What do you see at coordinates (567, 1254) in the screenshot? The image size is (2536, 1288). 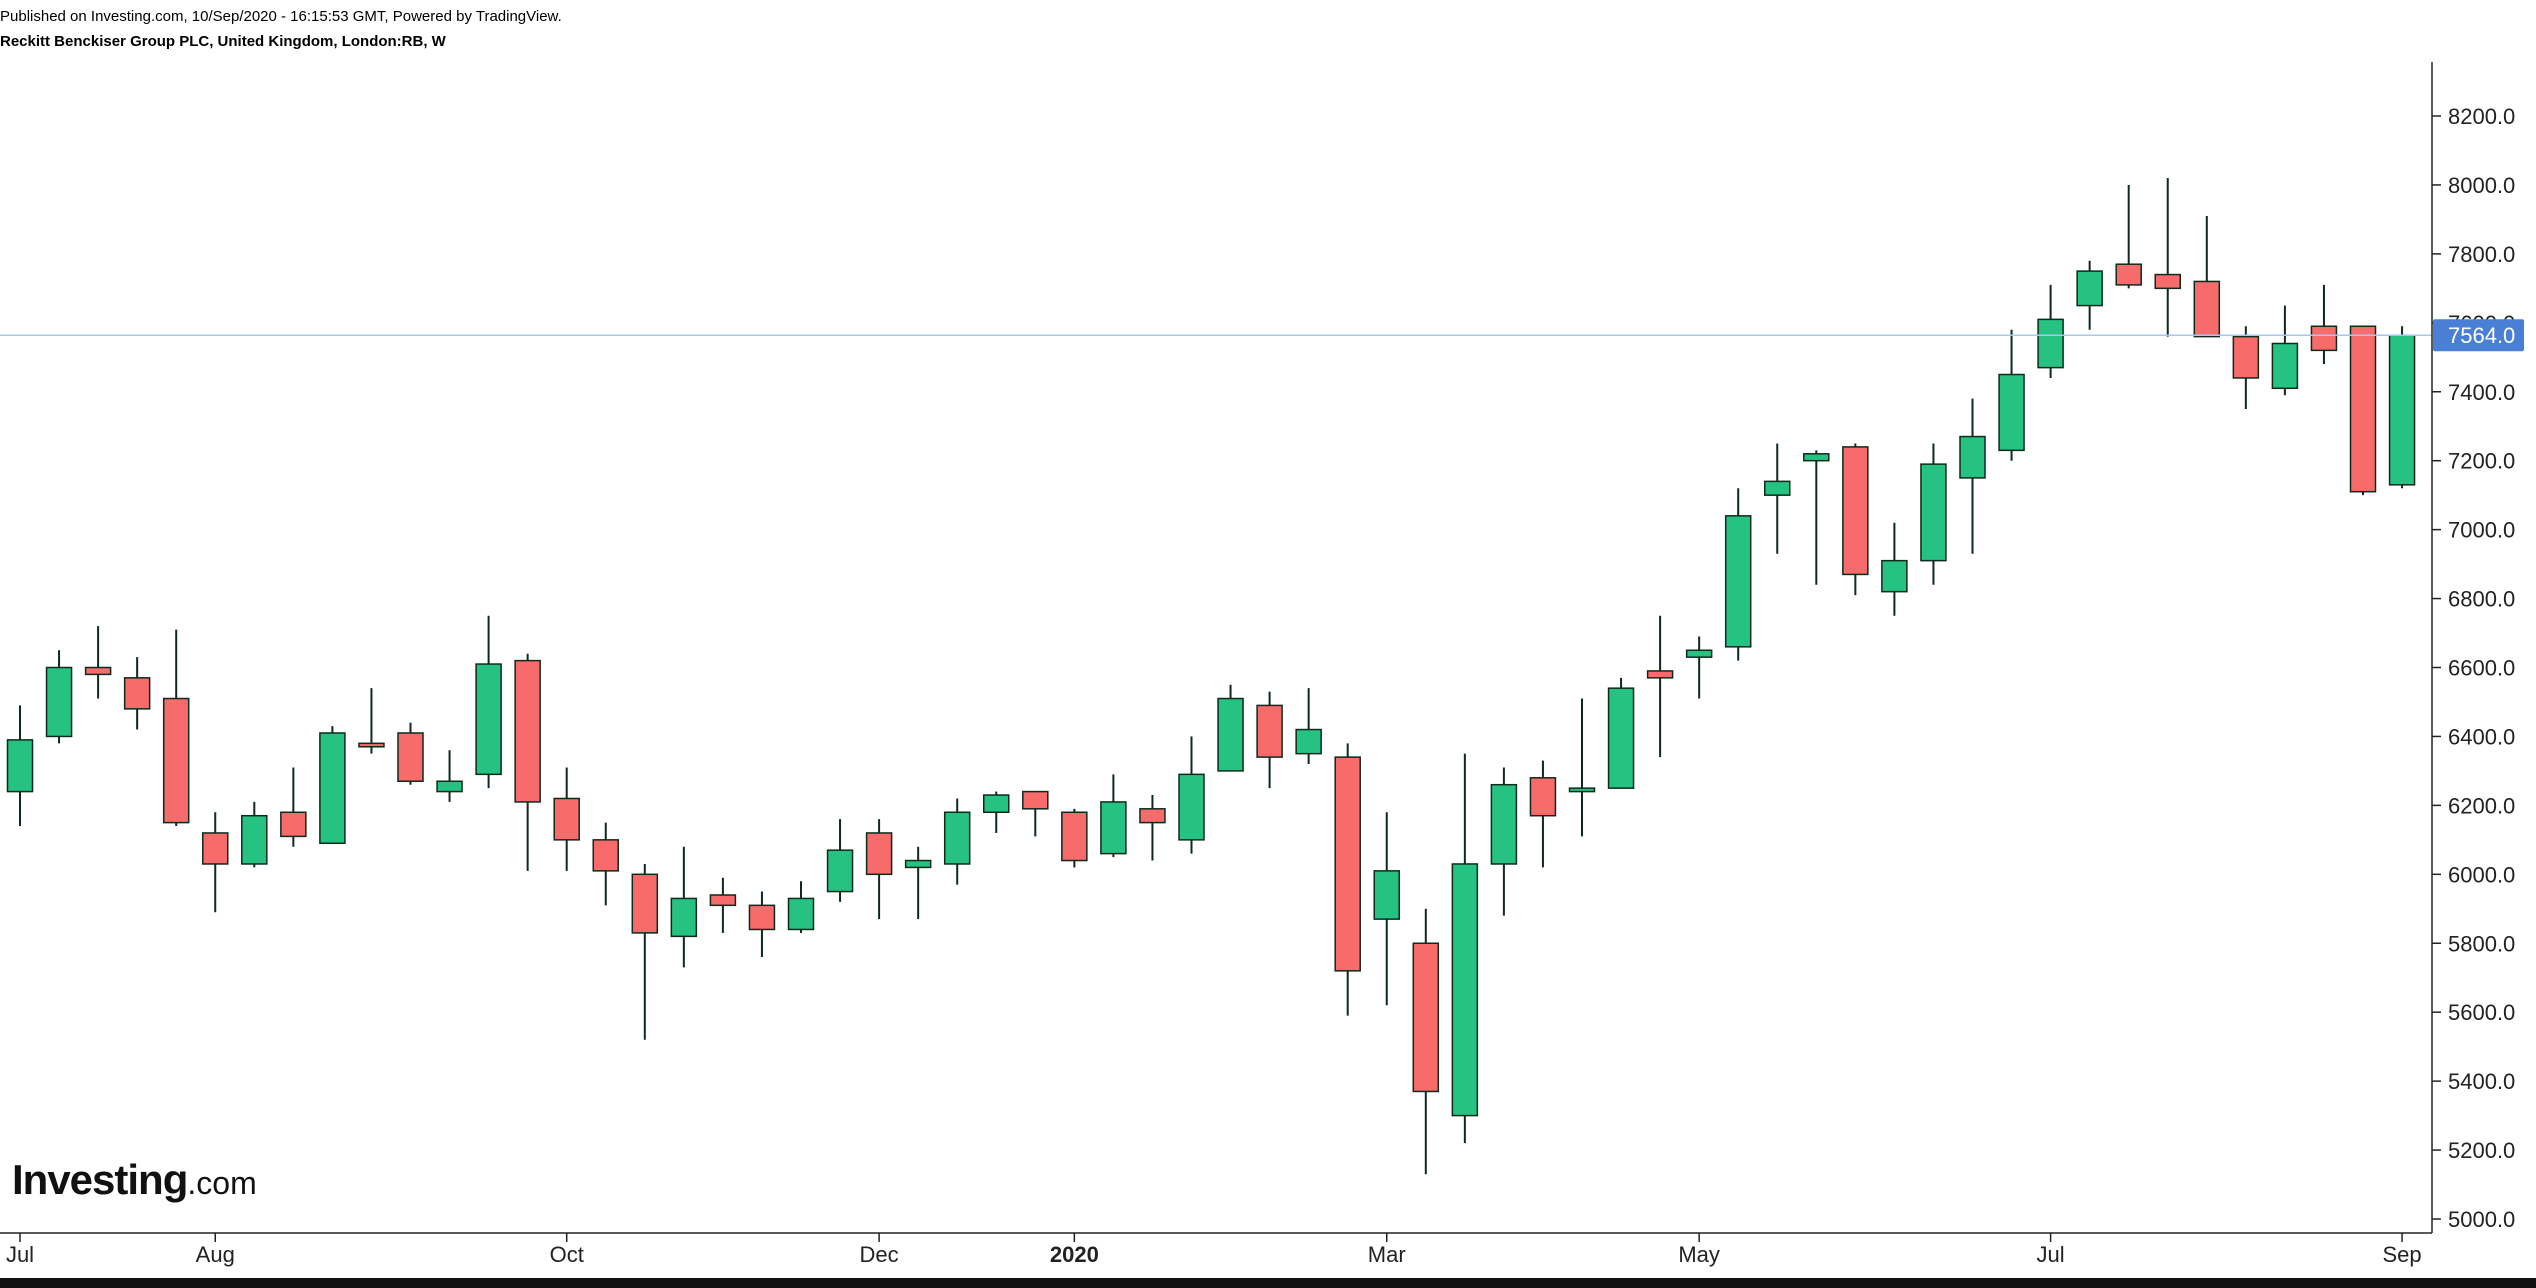 I see `x-tick-label: Oct` at bounding box center [567, 1254].